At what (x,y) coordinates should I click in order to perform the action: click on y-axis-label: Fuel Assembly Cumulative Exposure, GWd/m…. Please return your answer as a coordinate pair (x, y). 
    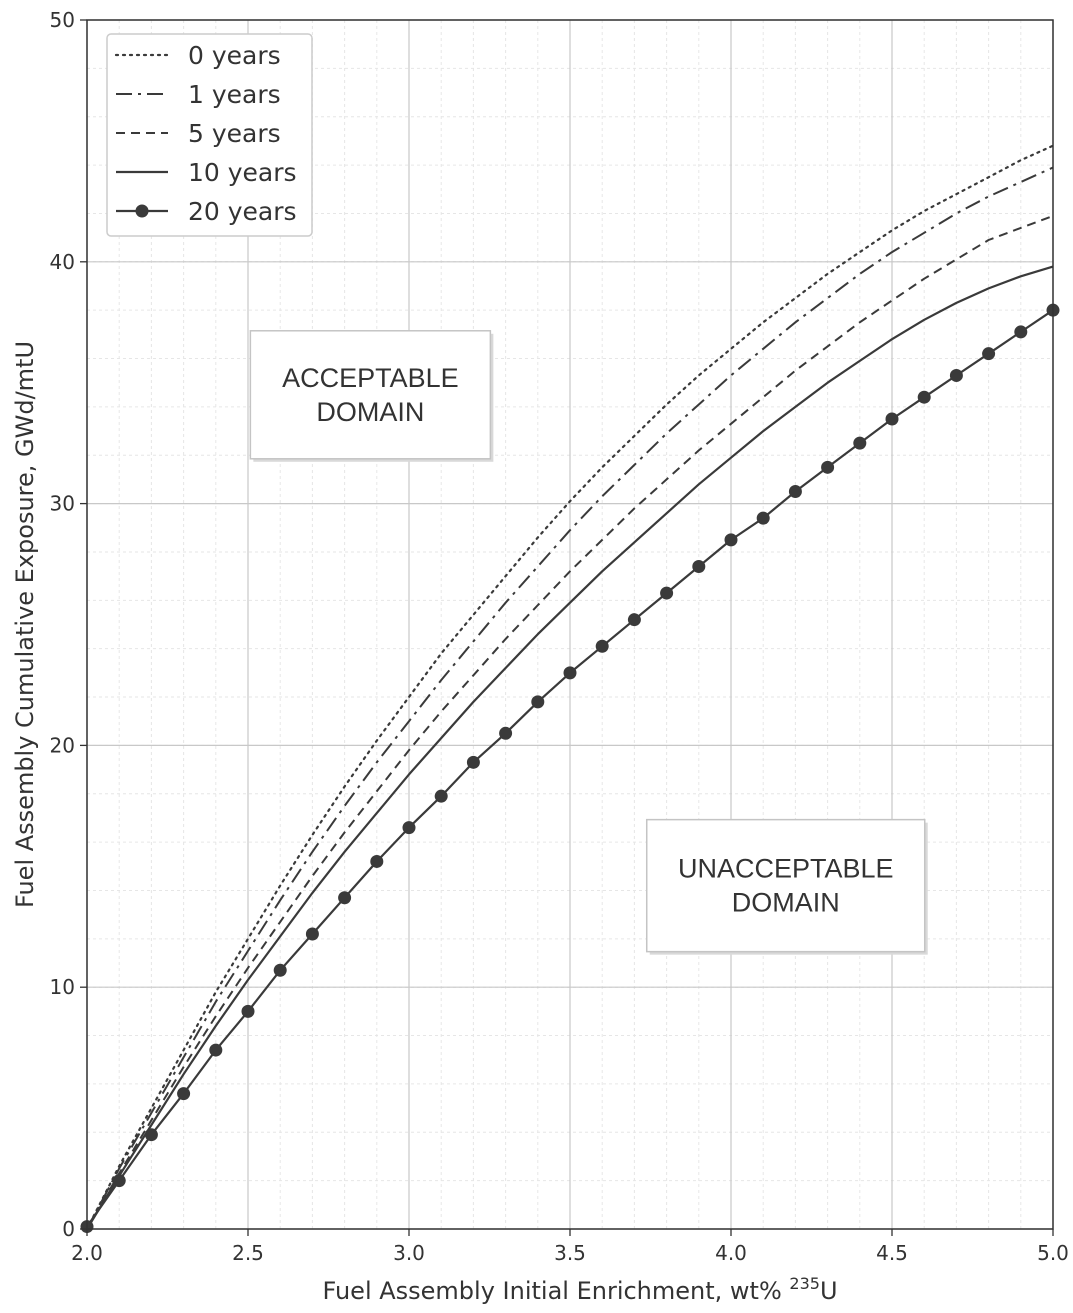
    Looking at the image, I should click on (25, 624).